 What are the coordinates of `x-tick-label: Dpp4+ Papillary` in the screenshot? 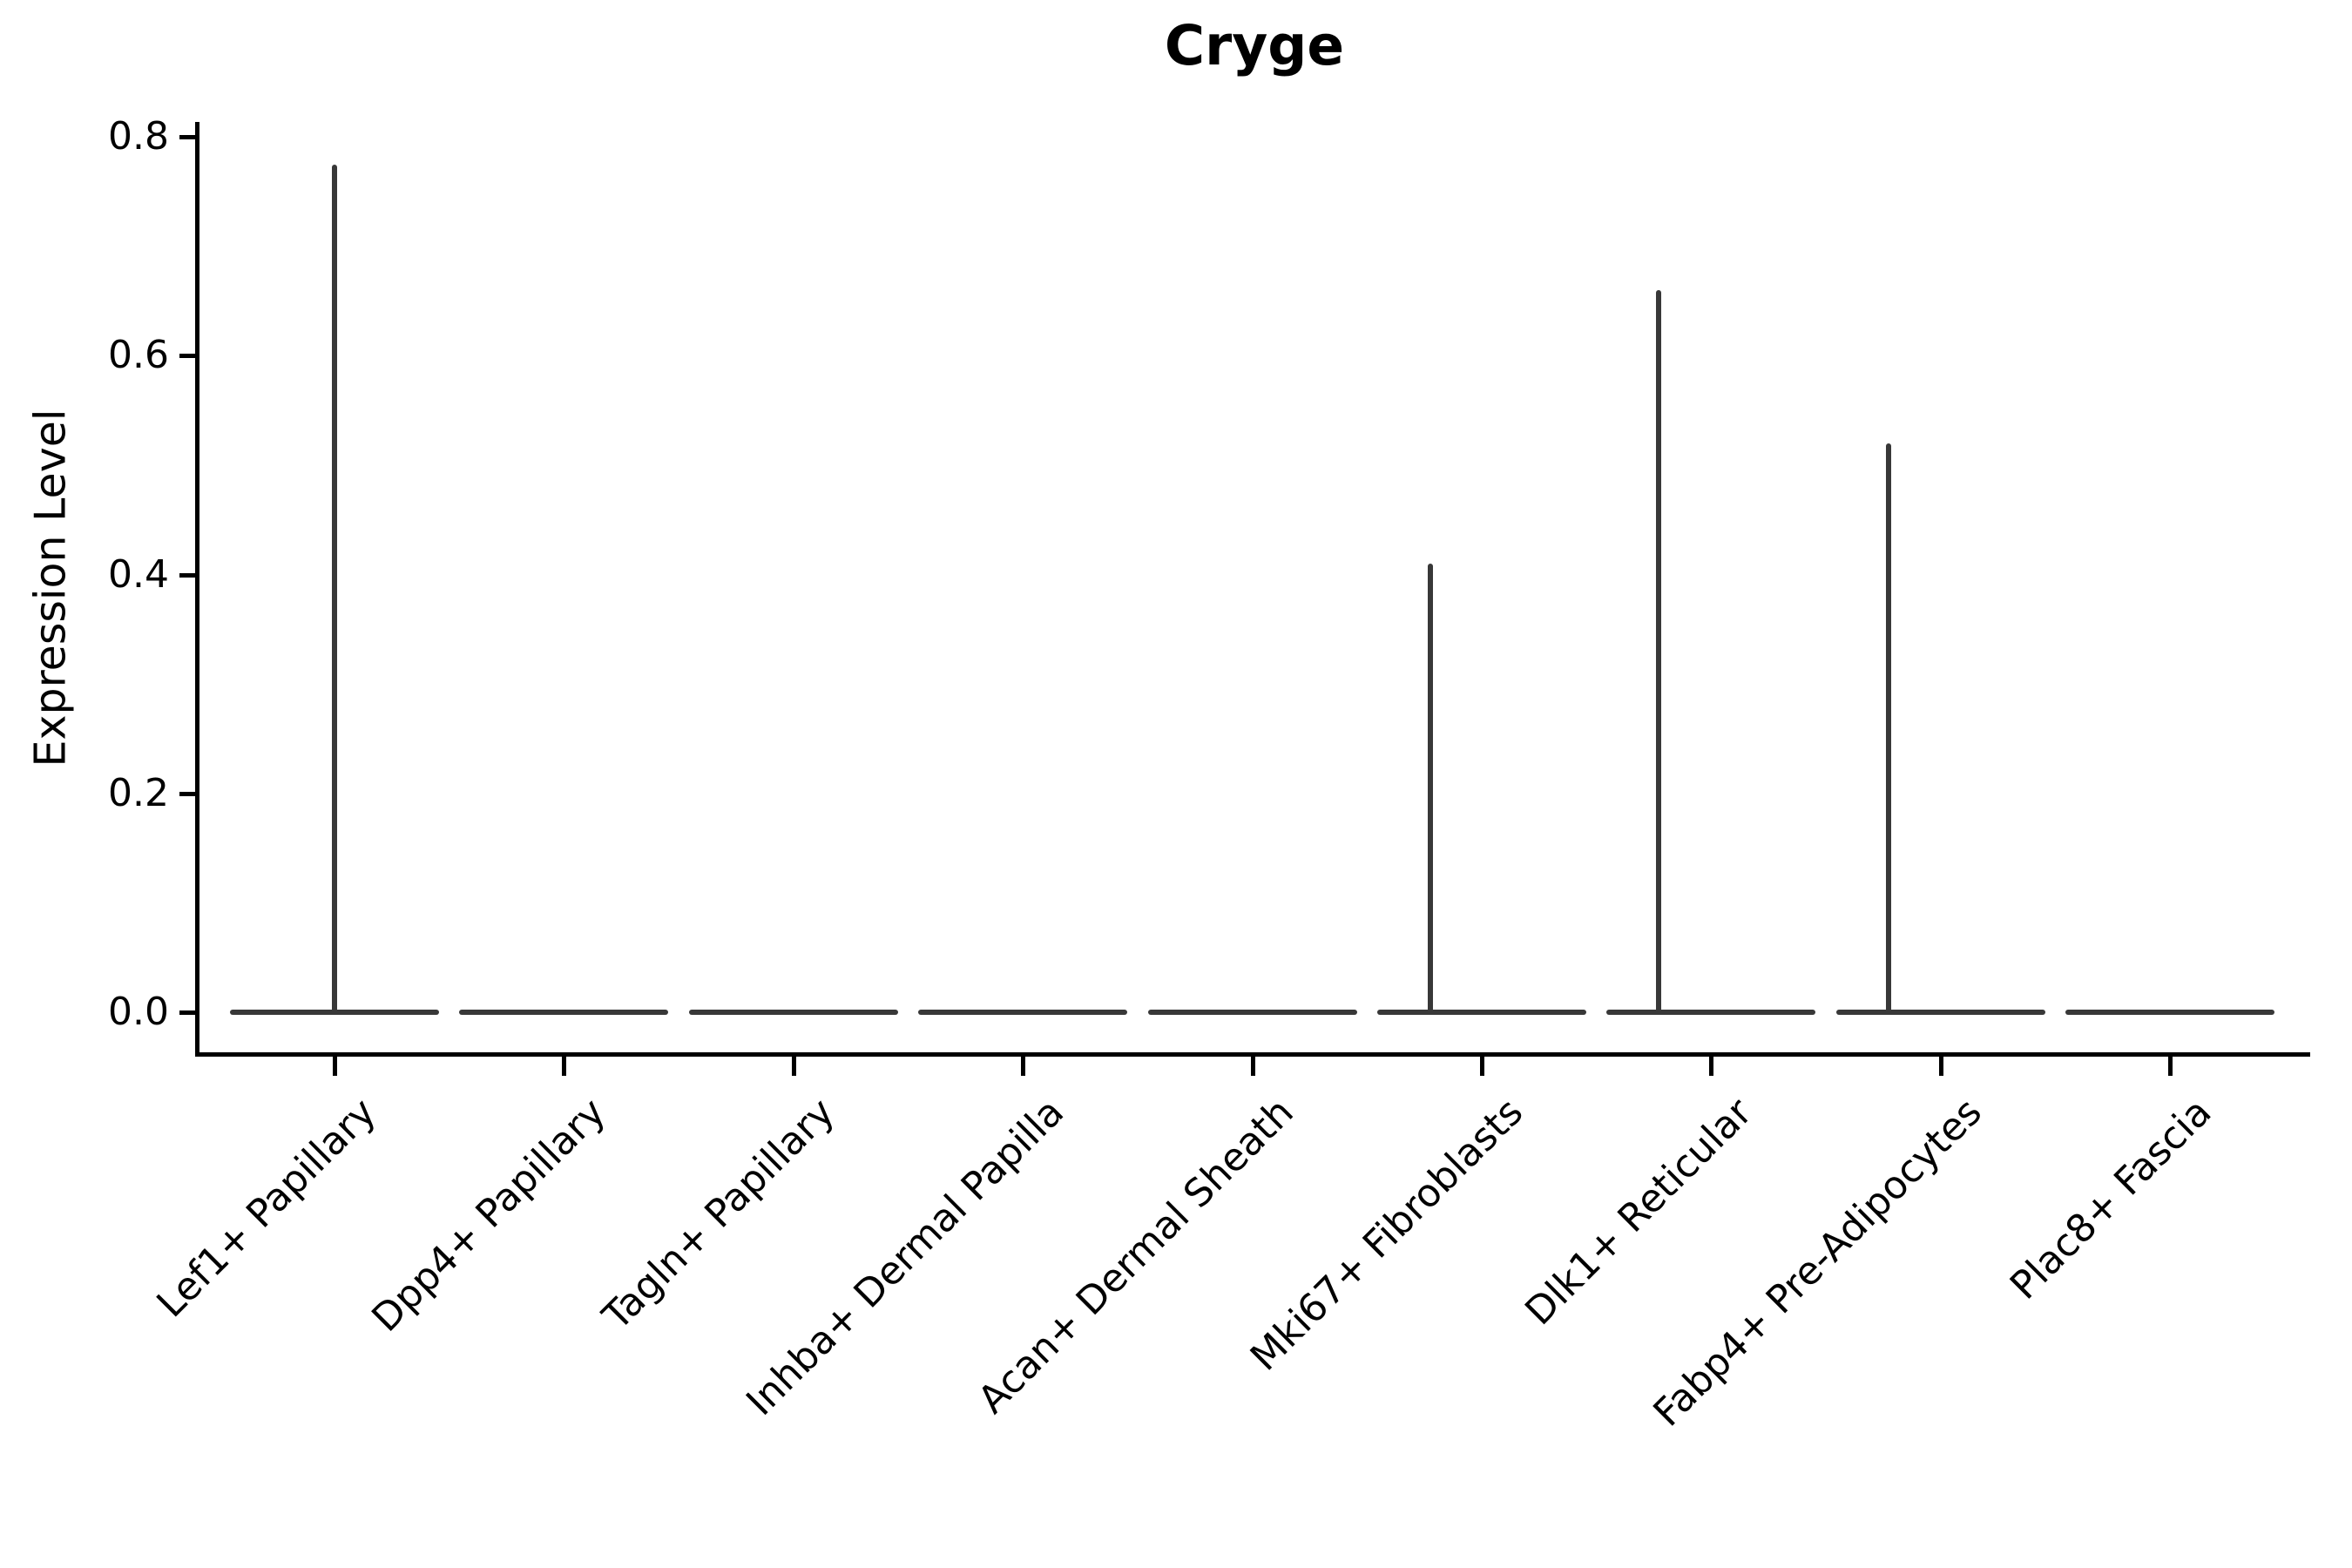 It's located at (488, 1215).